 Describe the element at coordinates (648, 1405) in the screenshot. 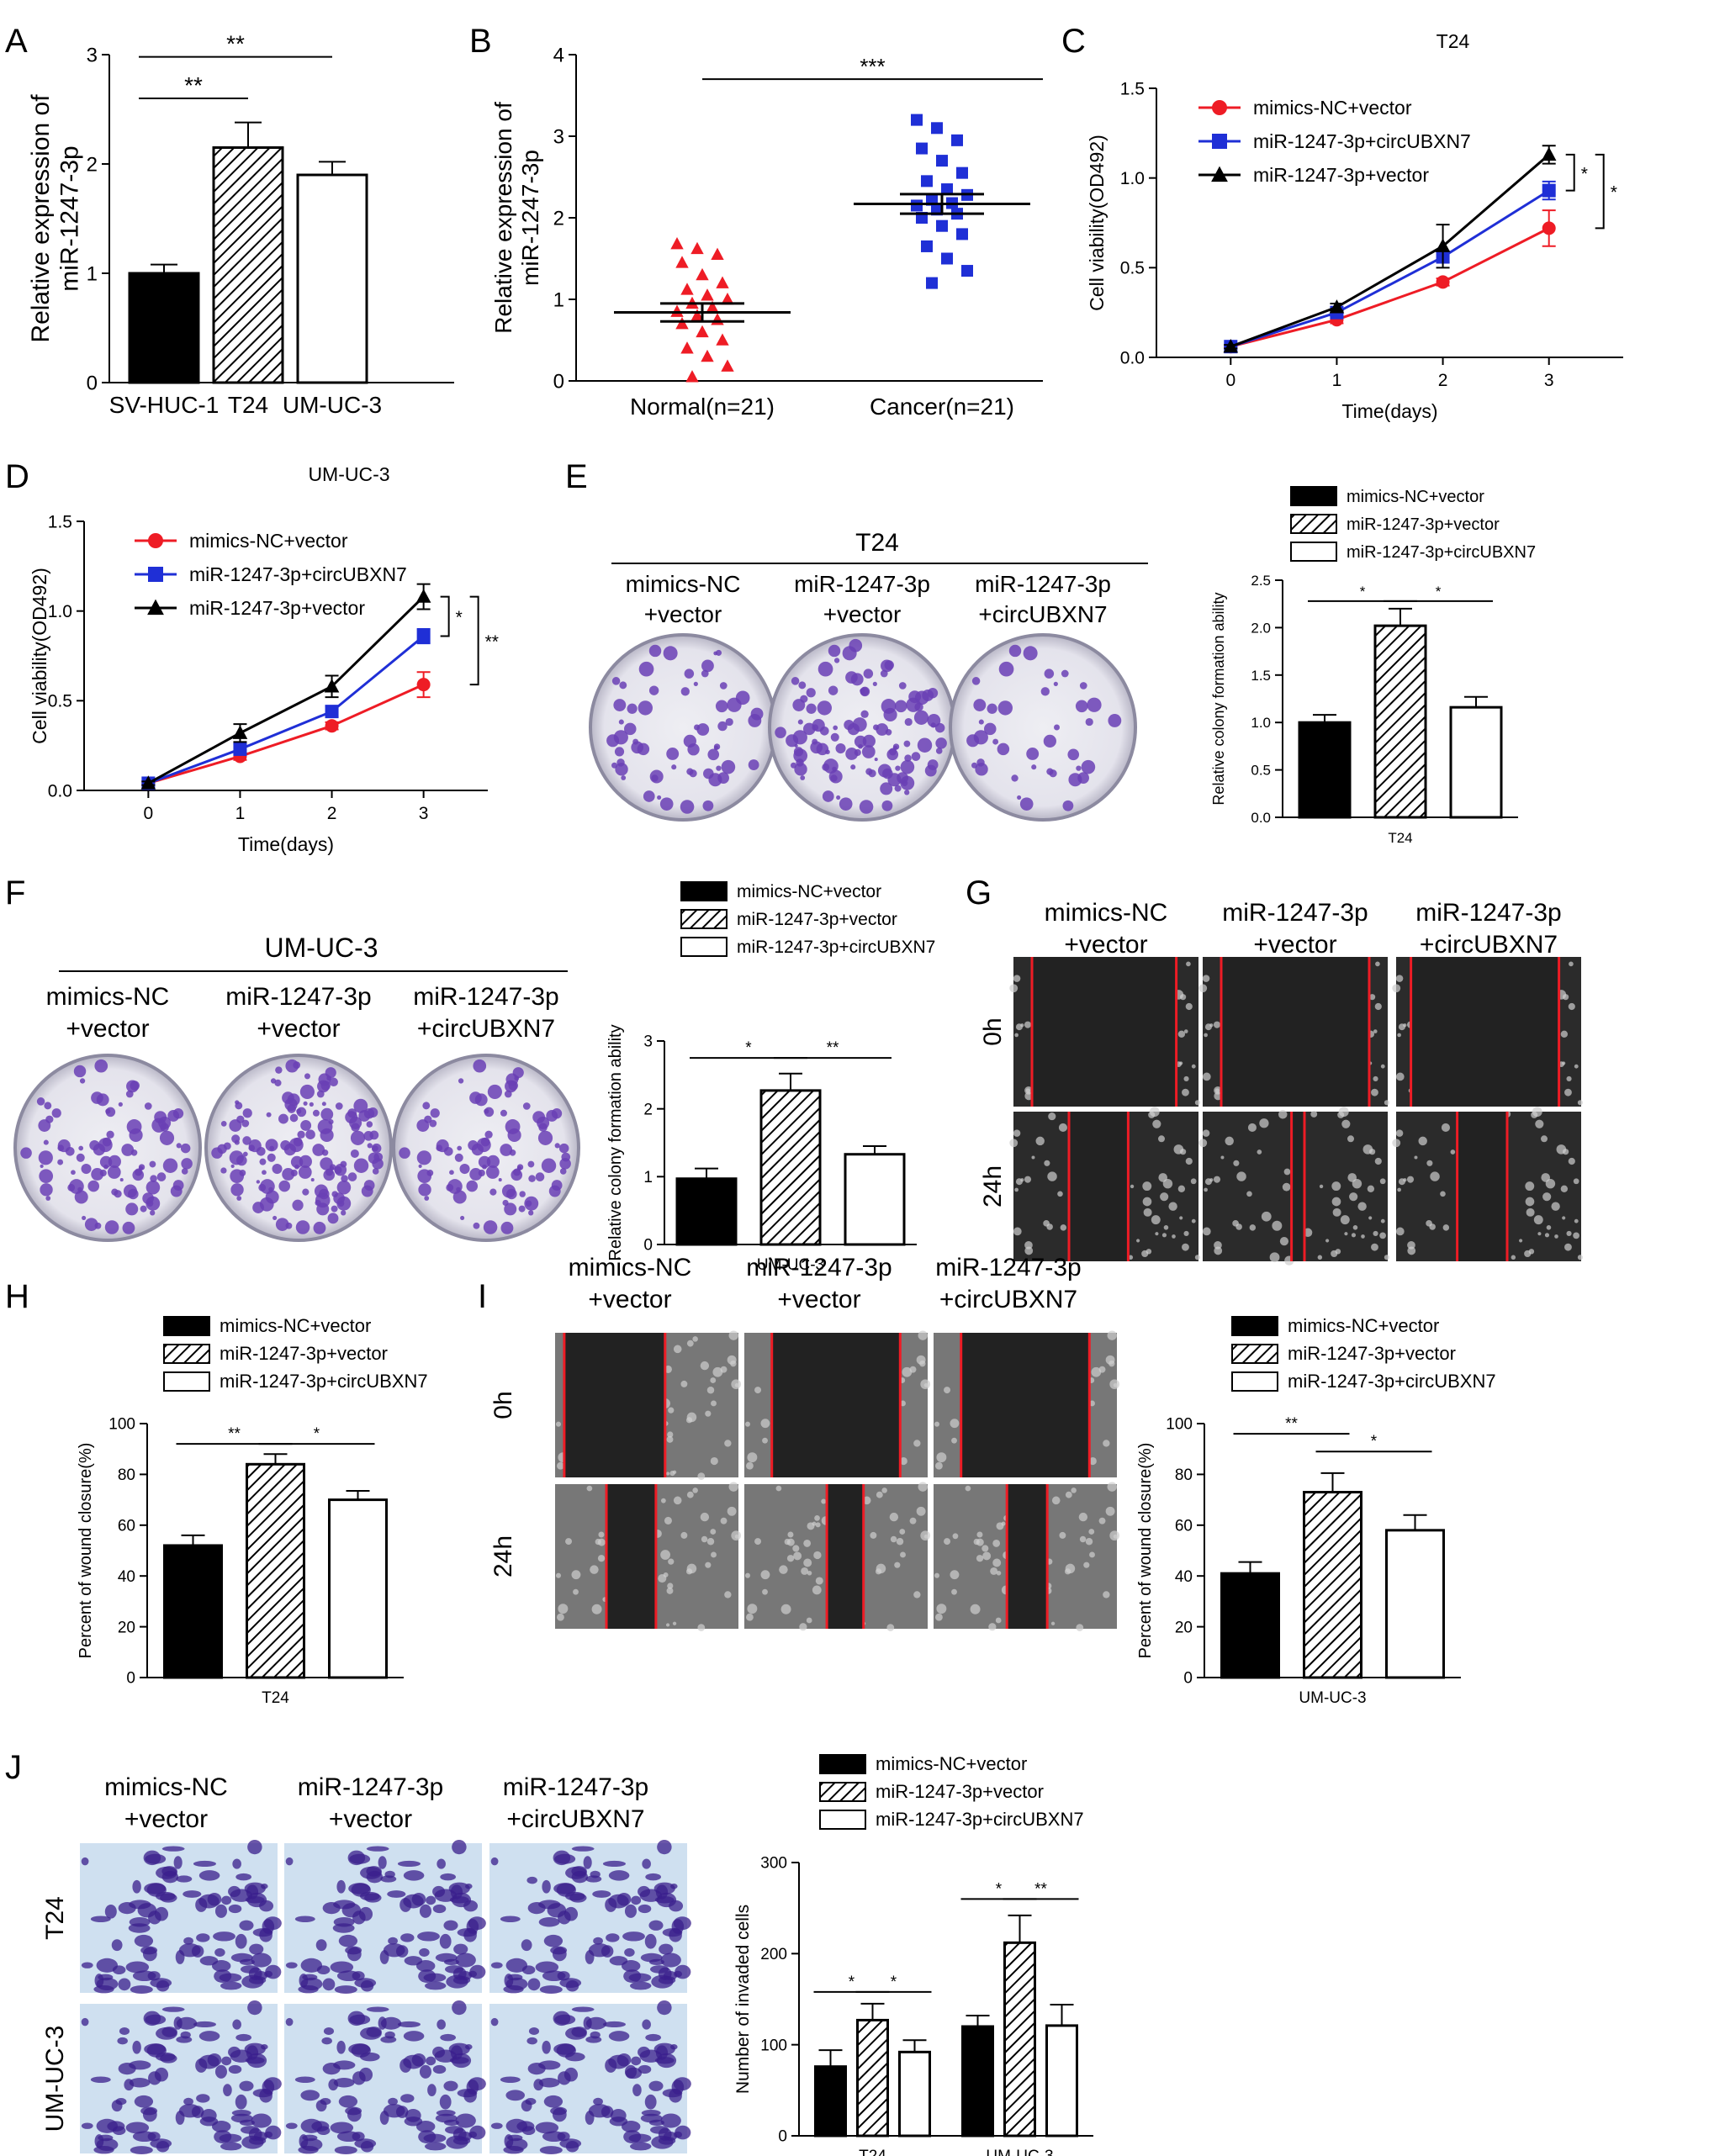

I see `photo-i-image` at that location.